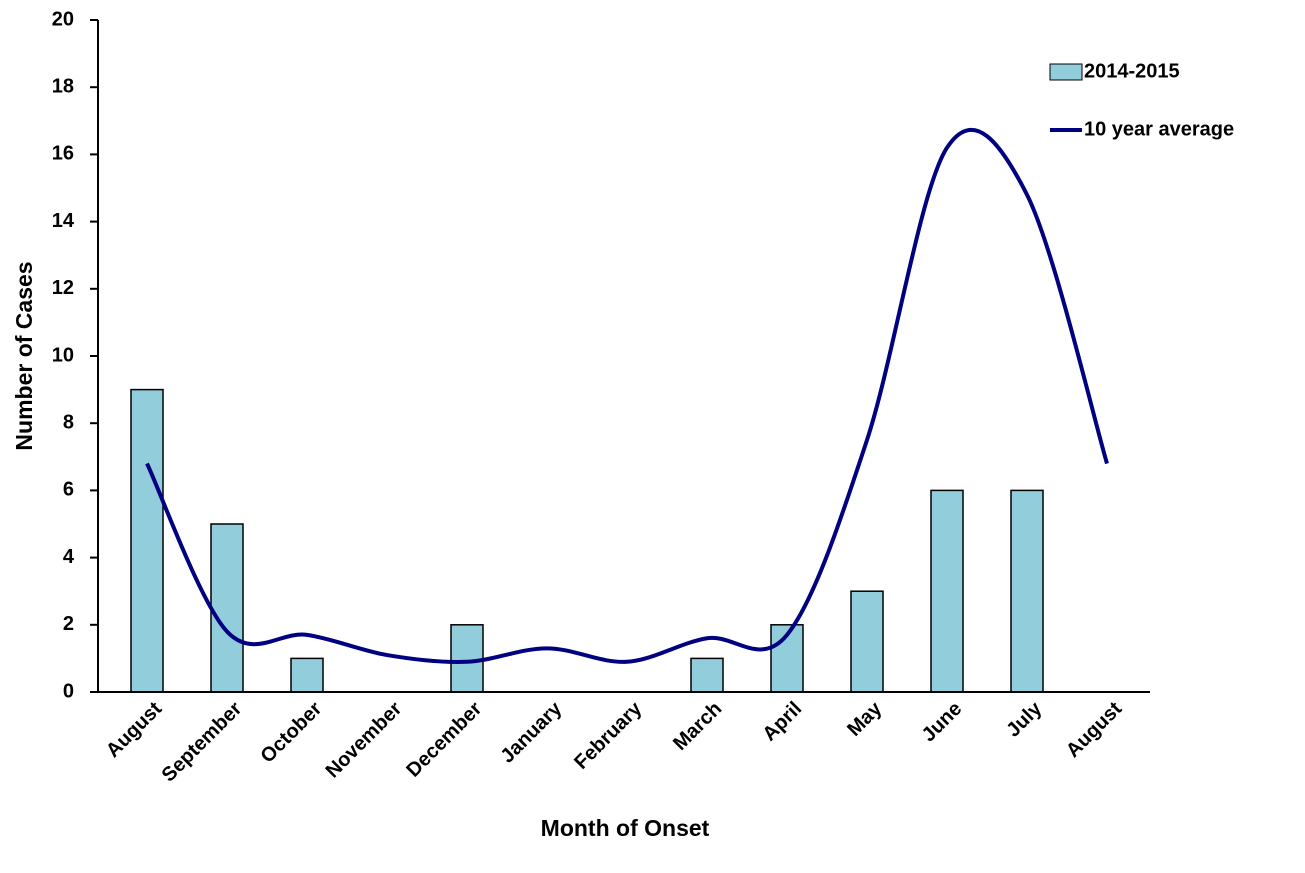 The width and height of the screenshot is (1305, 873). Describe the element at coordinates (942, 722) in the screenshot. I see `x-tick-label: June` at that location.